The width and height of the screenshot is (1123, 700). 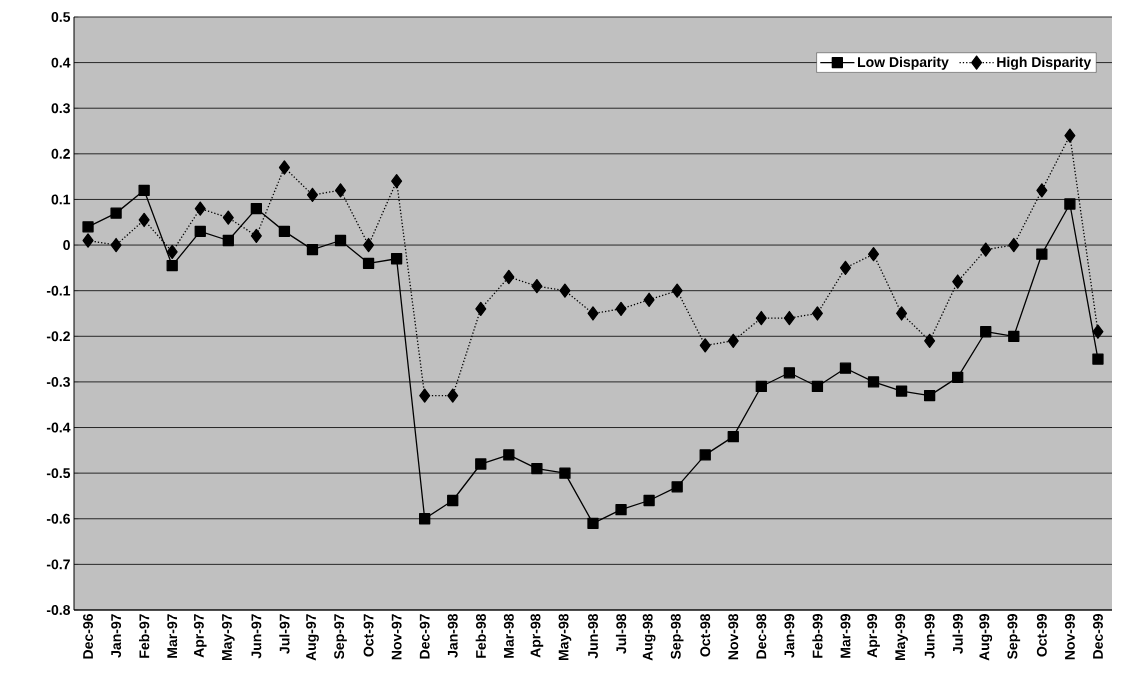 I want to click on x-tick-label: Apr-98, so click(x=537, y=635).